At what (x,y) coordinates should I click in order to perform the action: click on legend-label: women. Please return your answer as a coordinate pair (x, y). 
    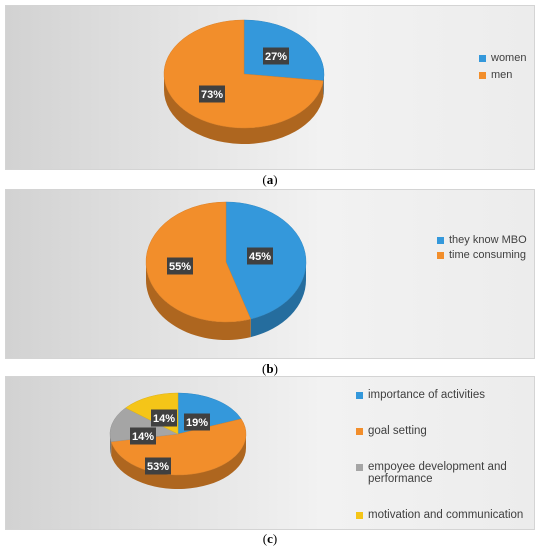
    Looking at the image, I should click on (509, 58).